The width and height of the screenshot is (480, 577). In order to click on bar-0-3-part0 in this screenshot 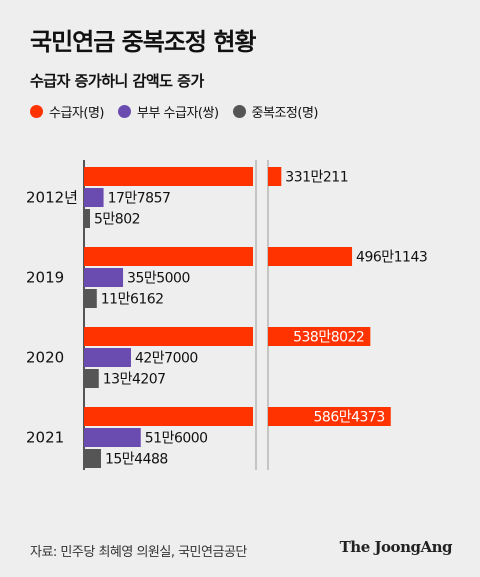, I will do `click(168, 416)`.